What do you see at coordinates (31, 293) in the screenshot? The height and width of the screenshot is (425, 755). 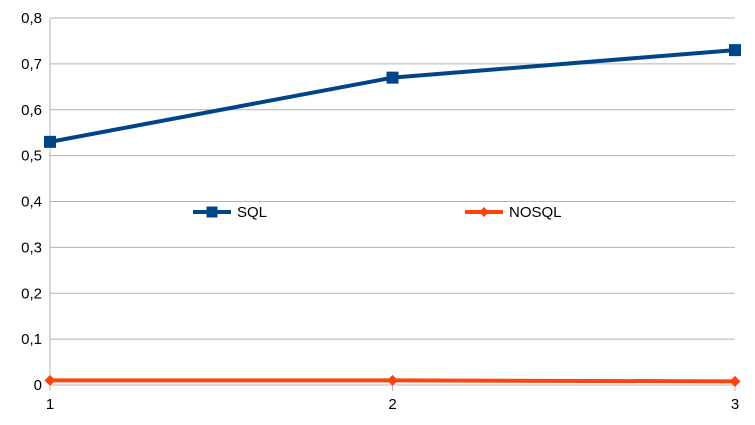 I see `y-tick-label: 0,2` at bounding box center [31, 293].